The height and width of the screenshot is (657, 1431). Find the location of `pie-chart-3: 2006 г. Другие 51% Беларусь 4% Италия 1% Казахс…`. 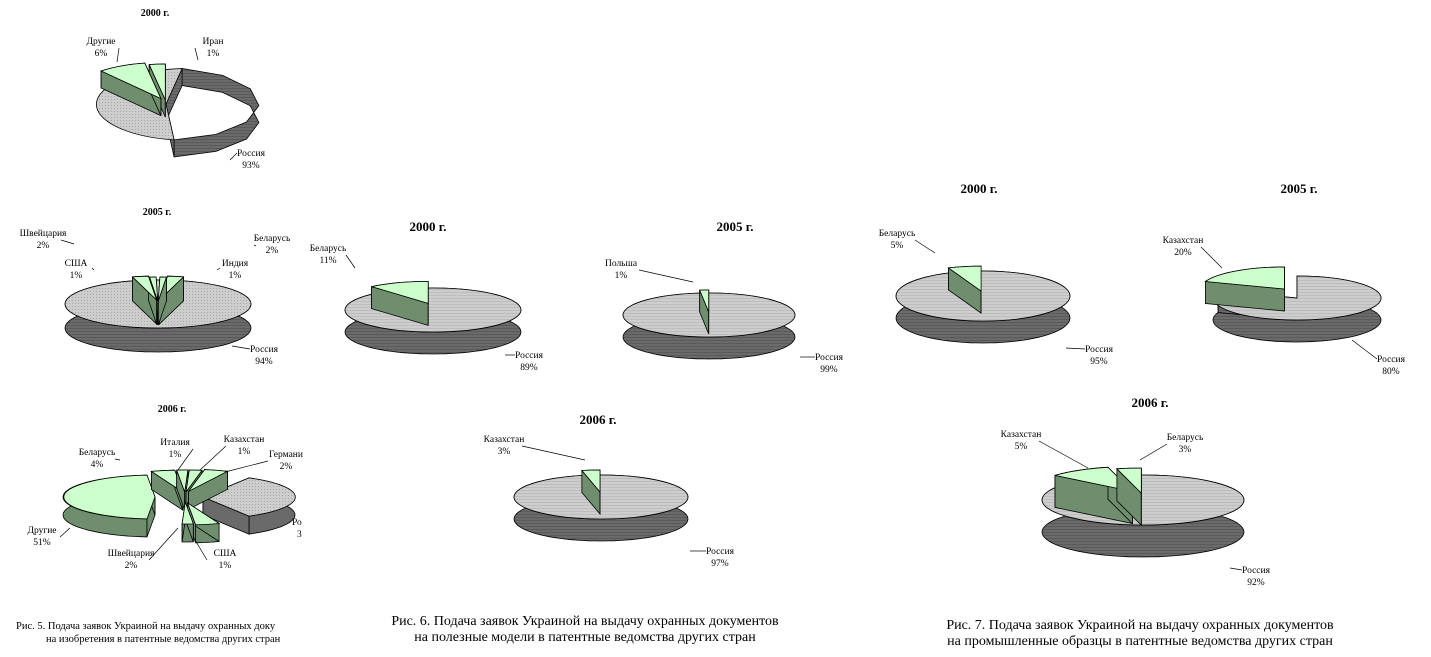

pie-chart-3: 2006 г. Другие 51% Беларусь 4% Италия 1% Казахс… is located at coordinates (165, 487).